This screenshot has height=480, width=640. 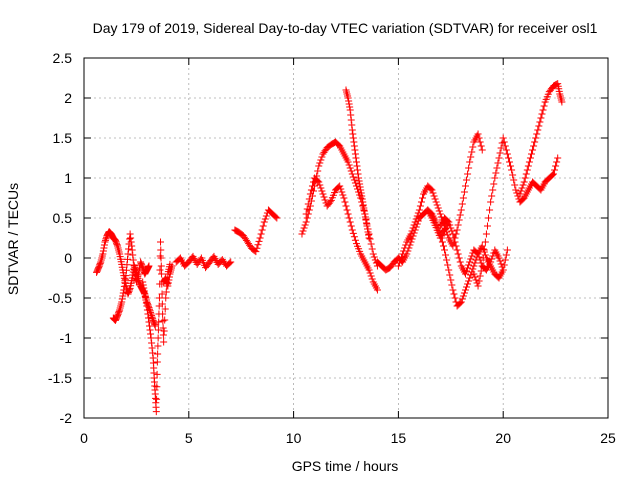 I want to click on y-tick-label: 0, so click(x=68, y=258).